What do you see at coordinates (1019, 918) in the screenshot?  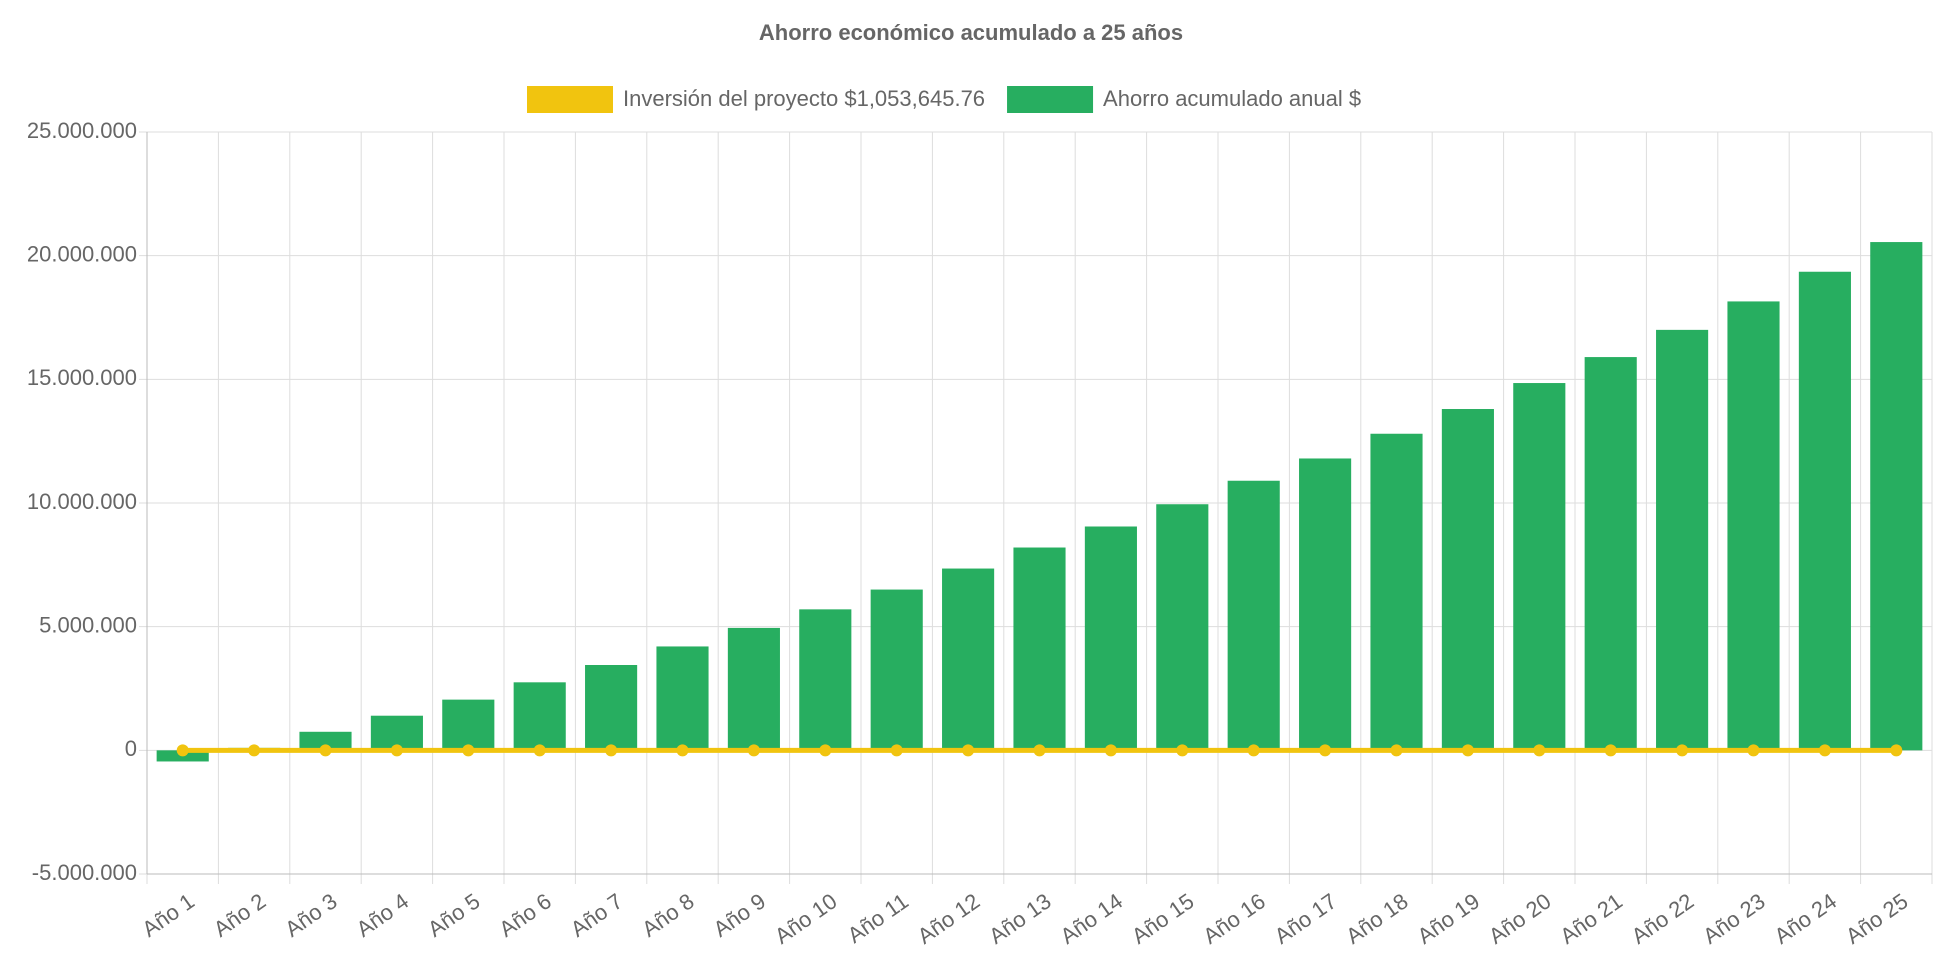 I see `x-tick-label: Año 13` at bounding box center [1019, 918].